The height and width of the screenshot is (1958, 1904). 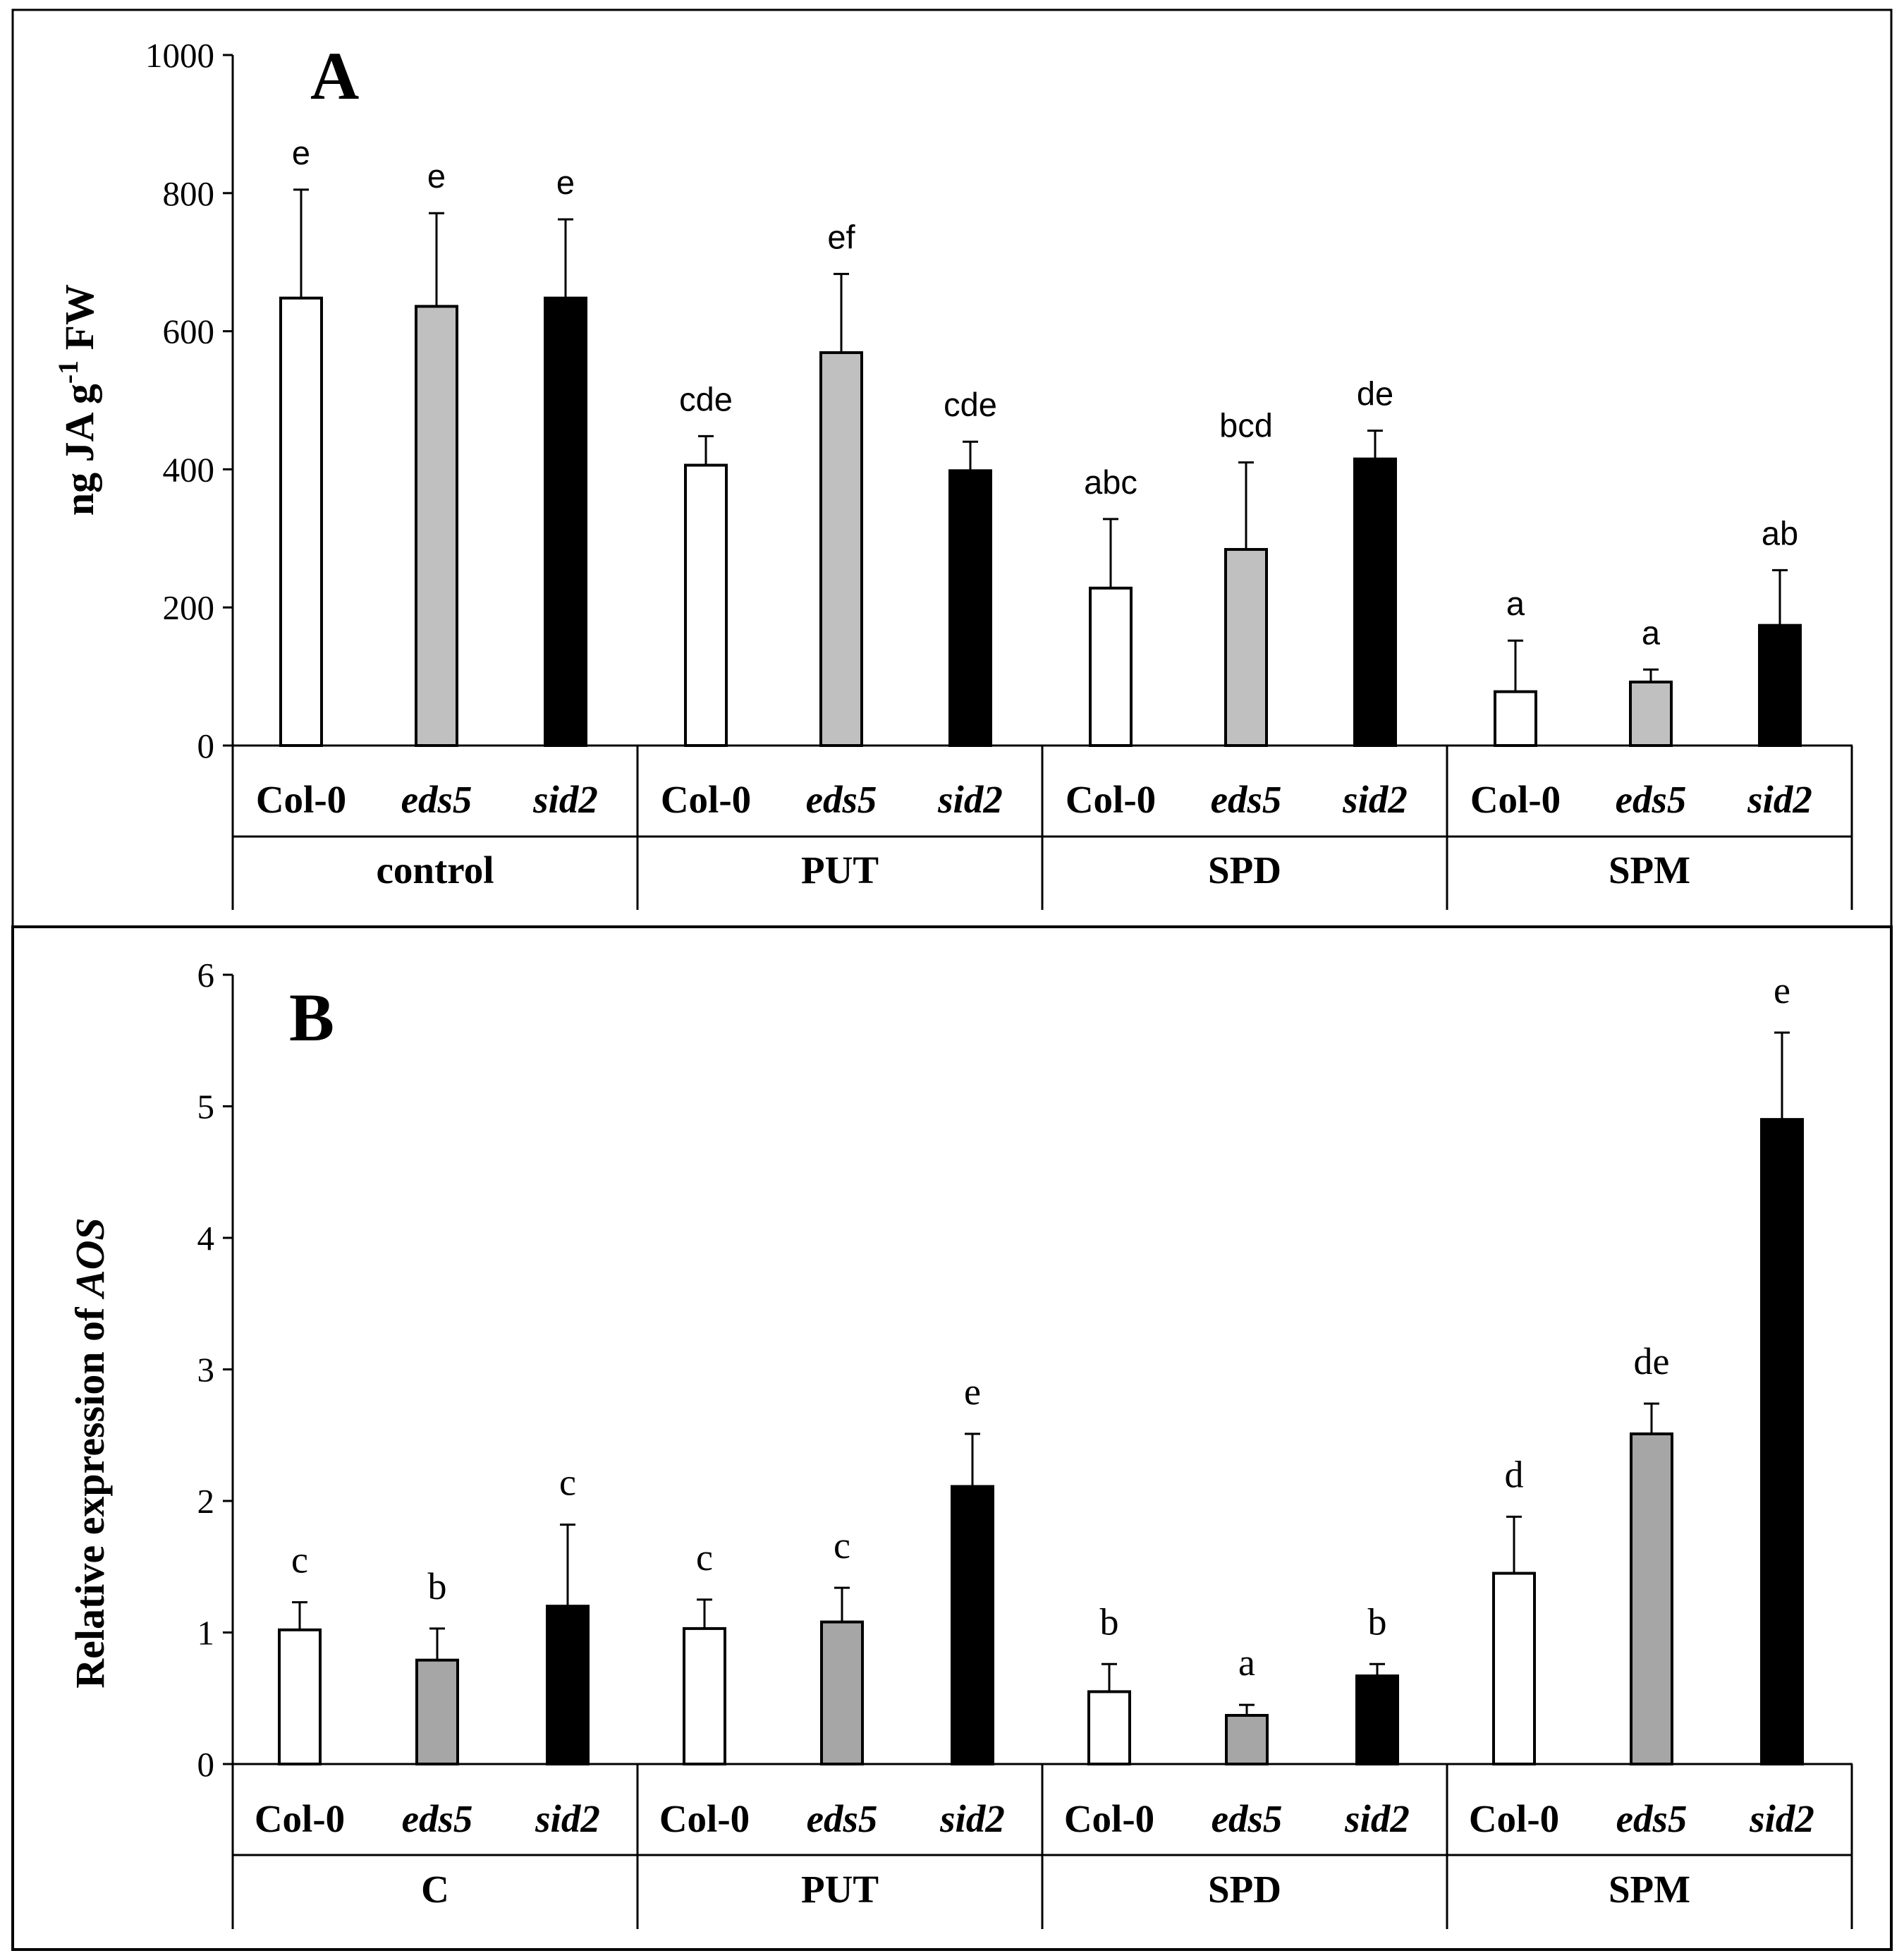 I want to click on panel-a-bar-spm-eds5, so click(x=1651, y=714).